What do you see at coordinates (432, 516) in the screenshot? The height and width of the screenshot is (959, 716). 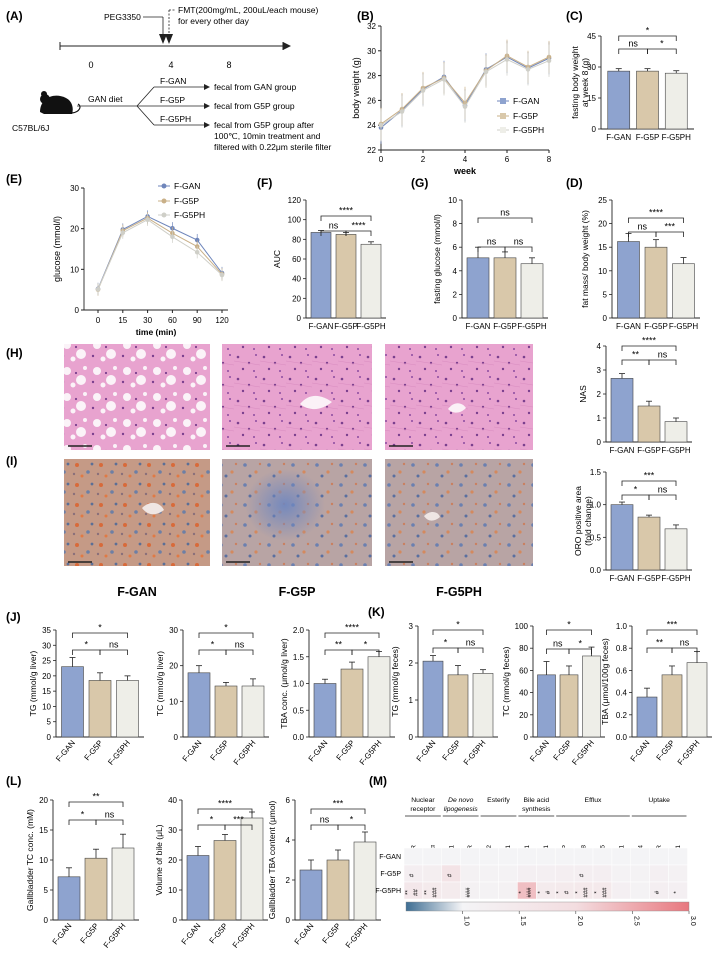 I see `oro-vein-g5ph` at bounding box center [432, 516].